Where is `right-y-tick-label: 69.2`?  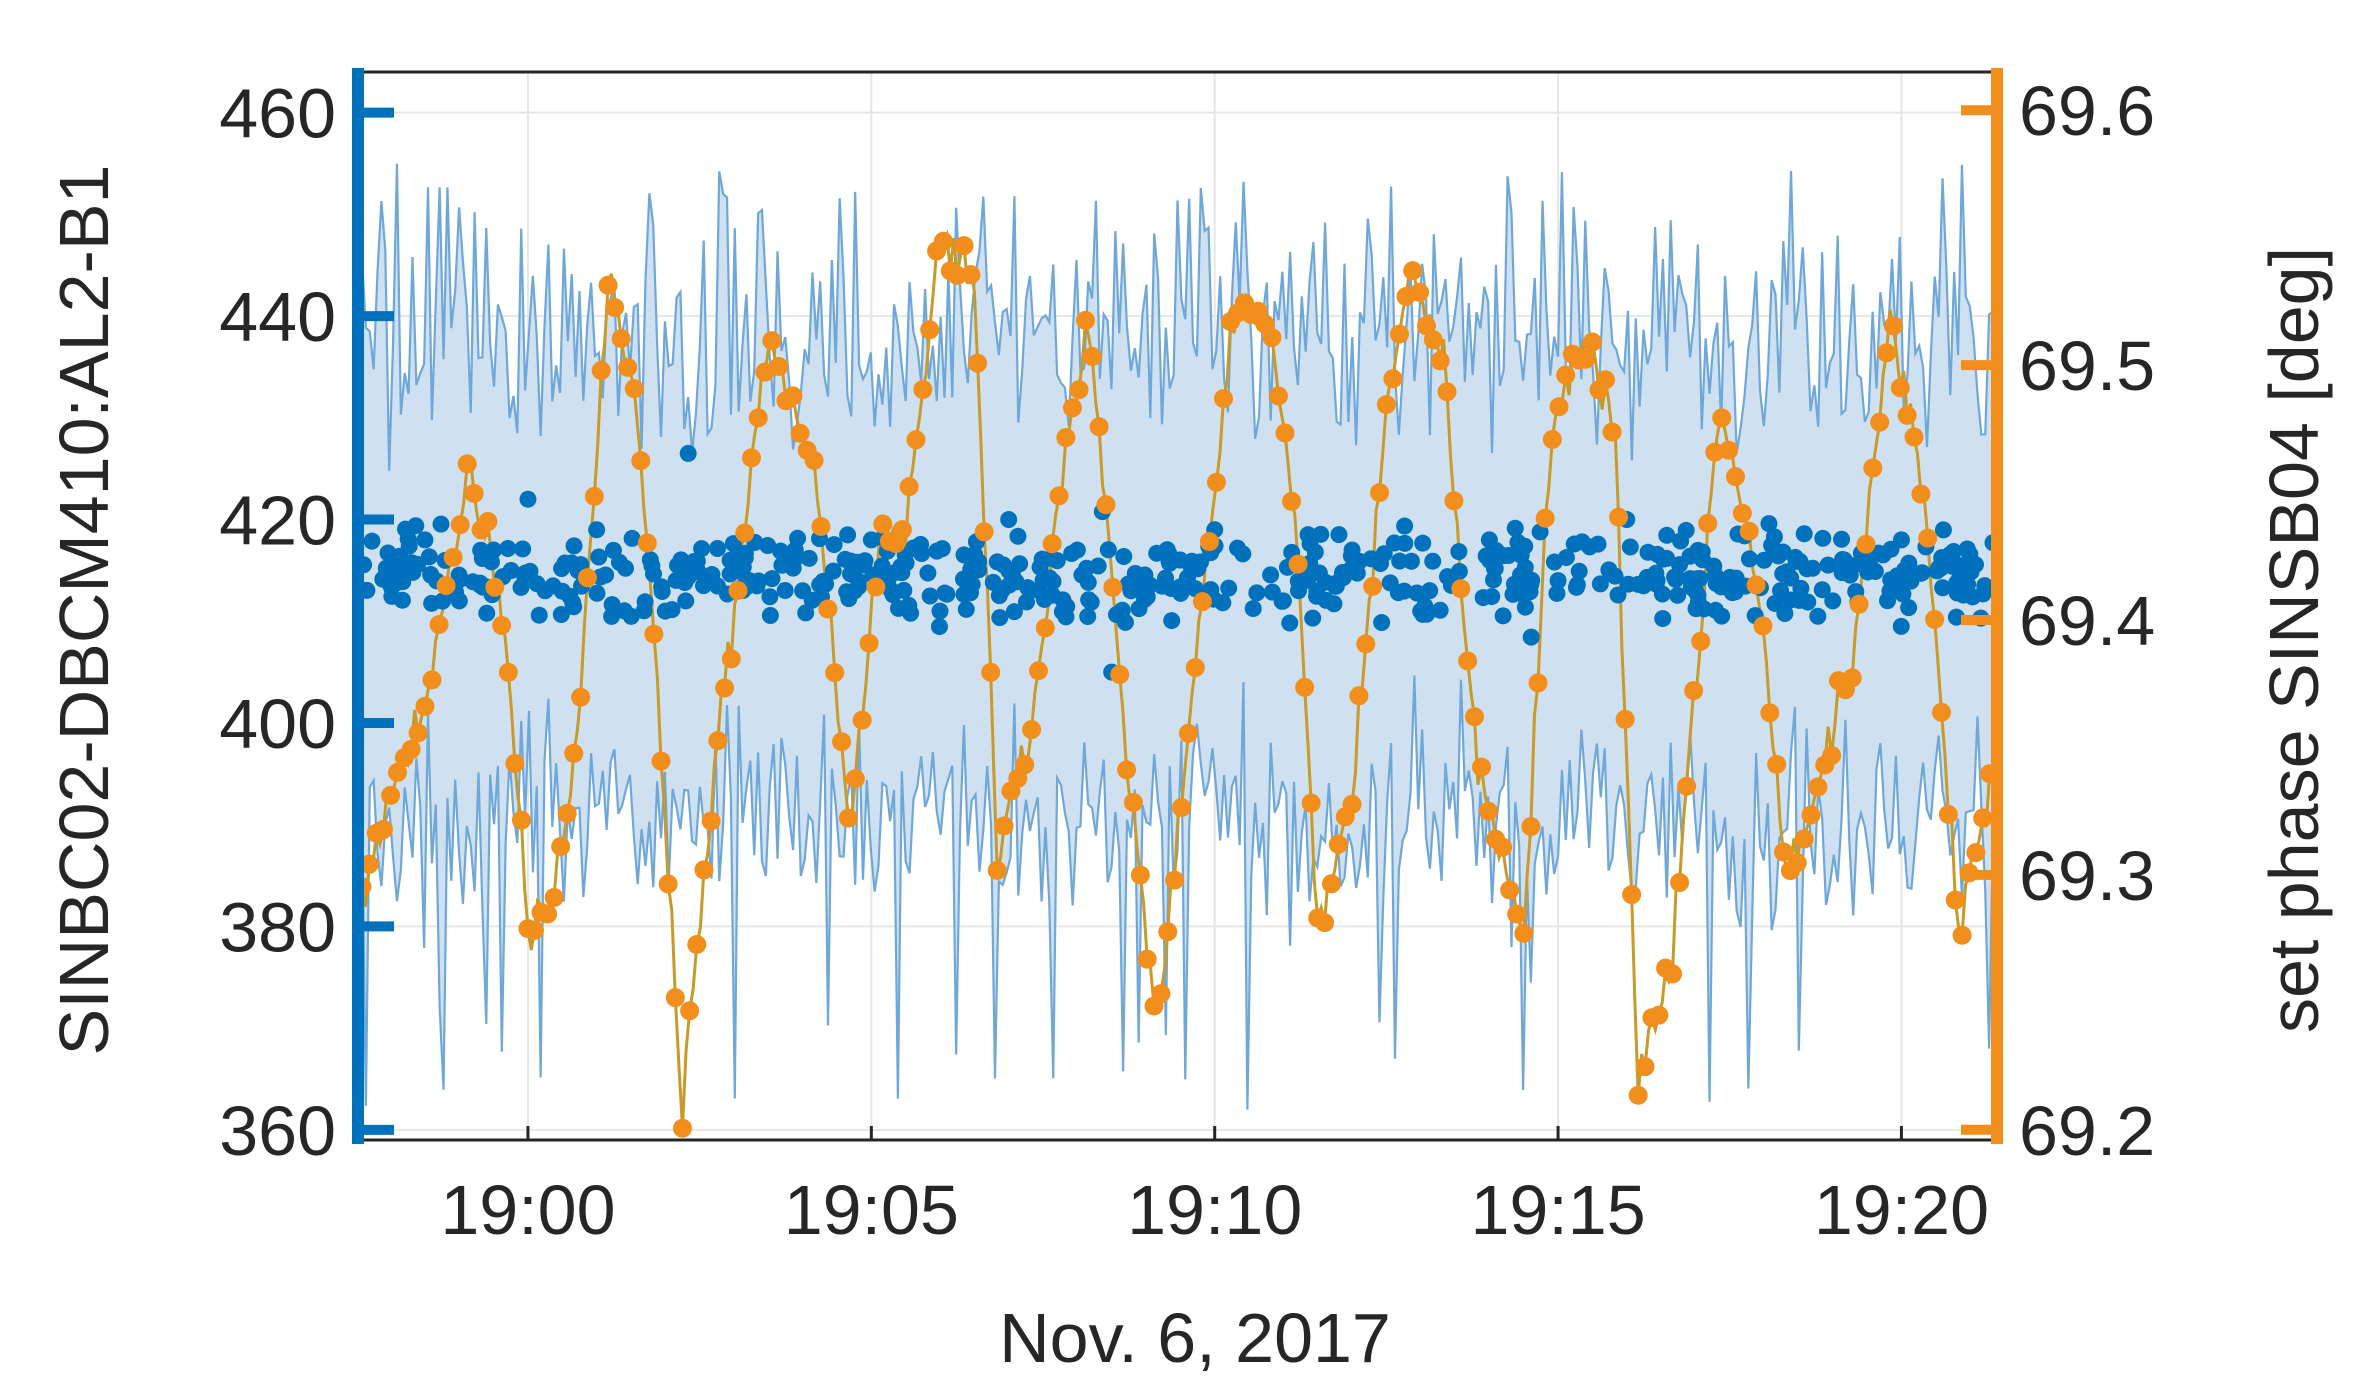
right-y-tick-label: 69.2 is located at coordinates (2087, 1131).